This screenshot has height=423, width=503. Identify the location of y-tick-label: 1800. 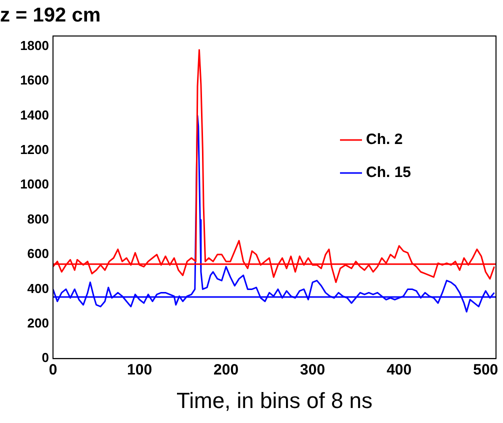
(34, 45).